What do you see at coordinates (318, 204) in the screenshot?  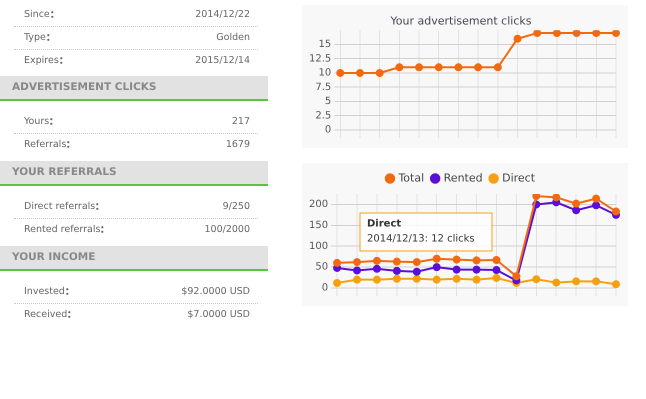 I see `y-tick-label: 200` at bounding box center [318, 204].